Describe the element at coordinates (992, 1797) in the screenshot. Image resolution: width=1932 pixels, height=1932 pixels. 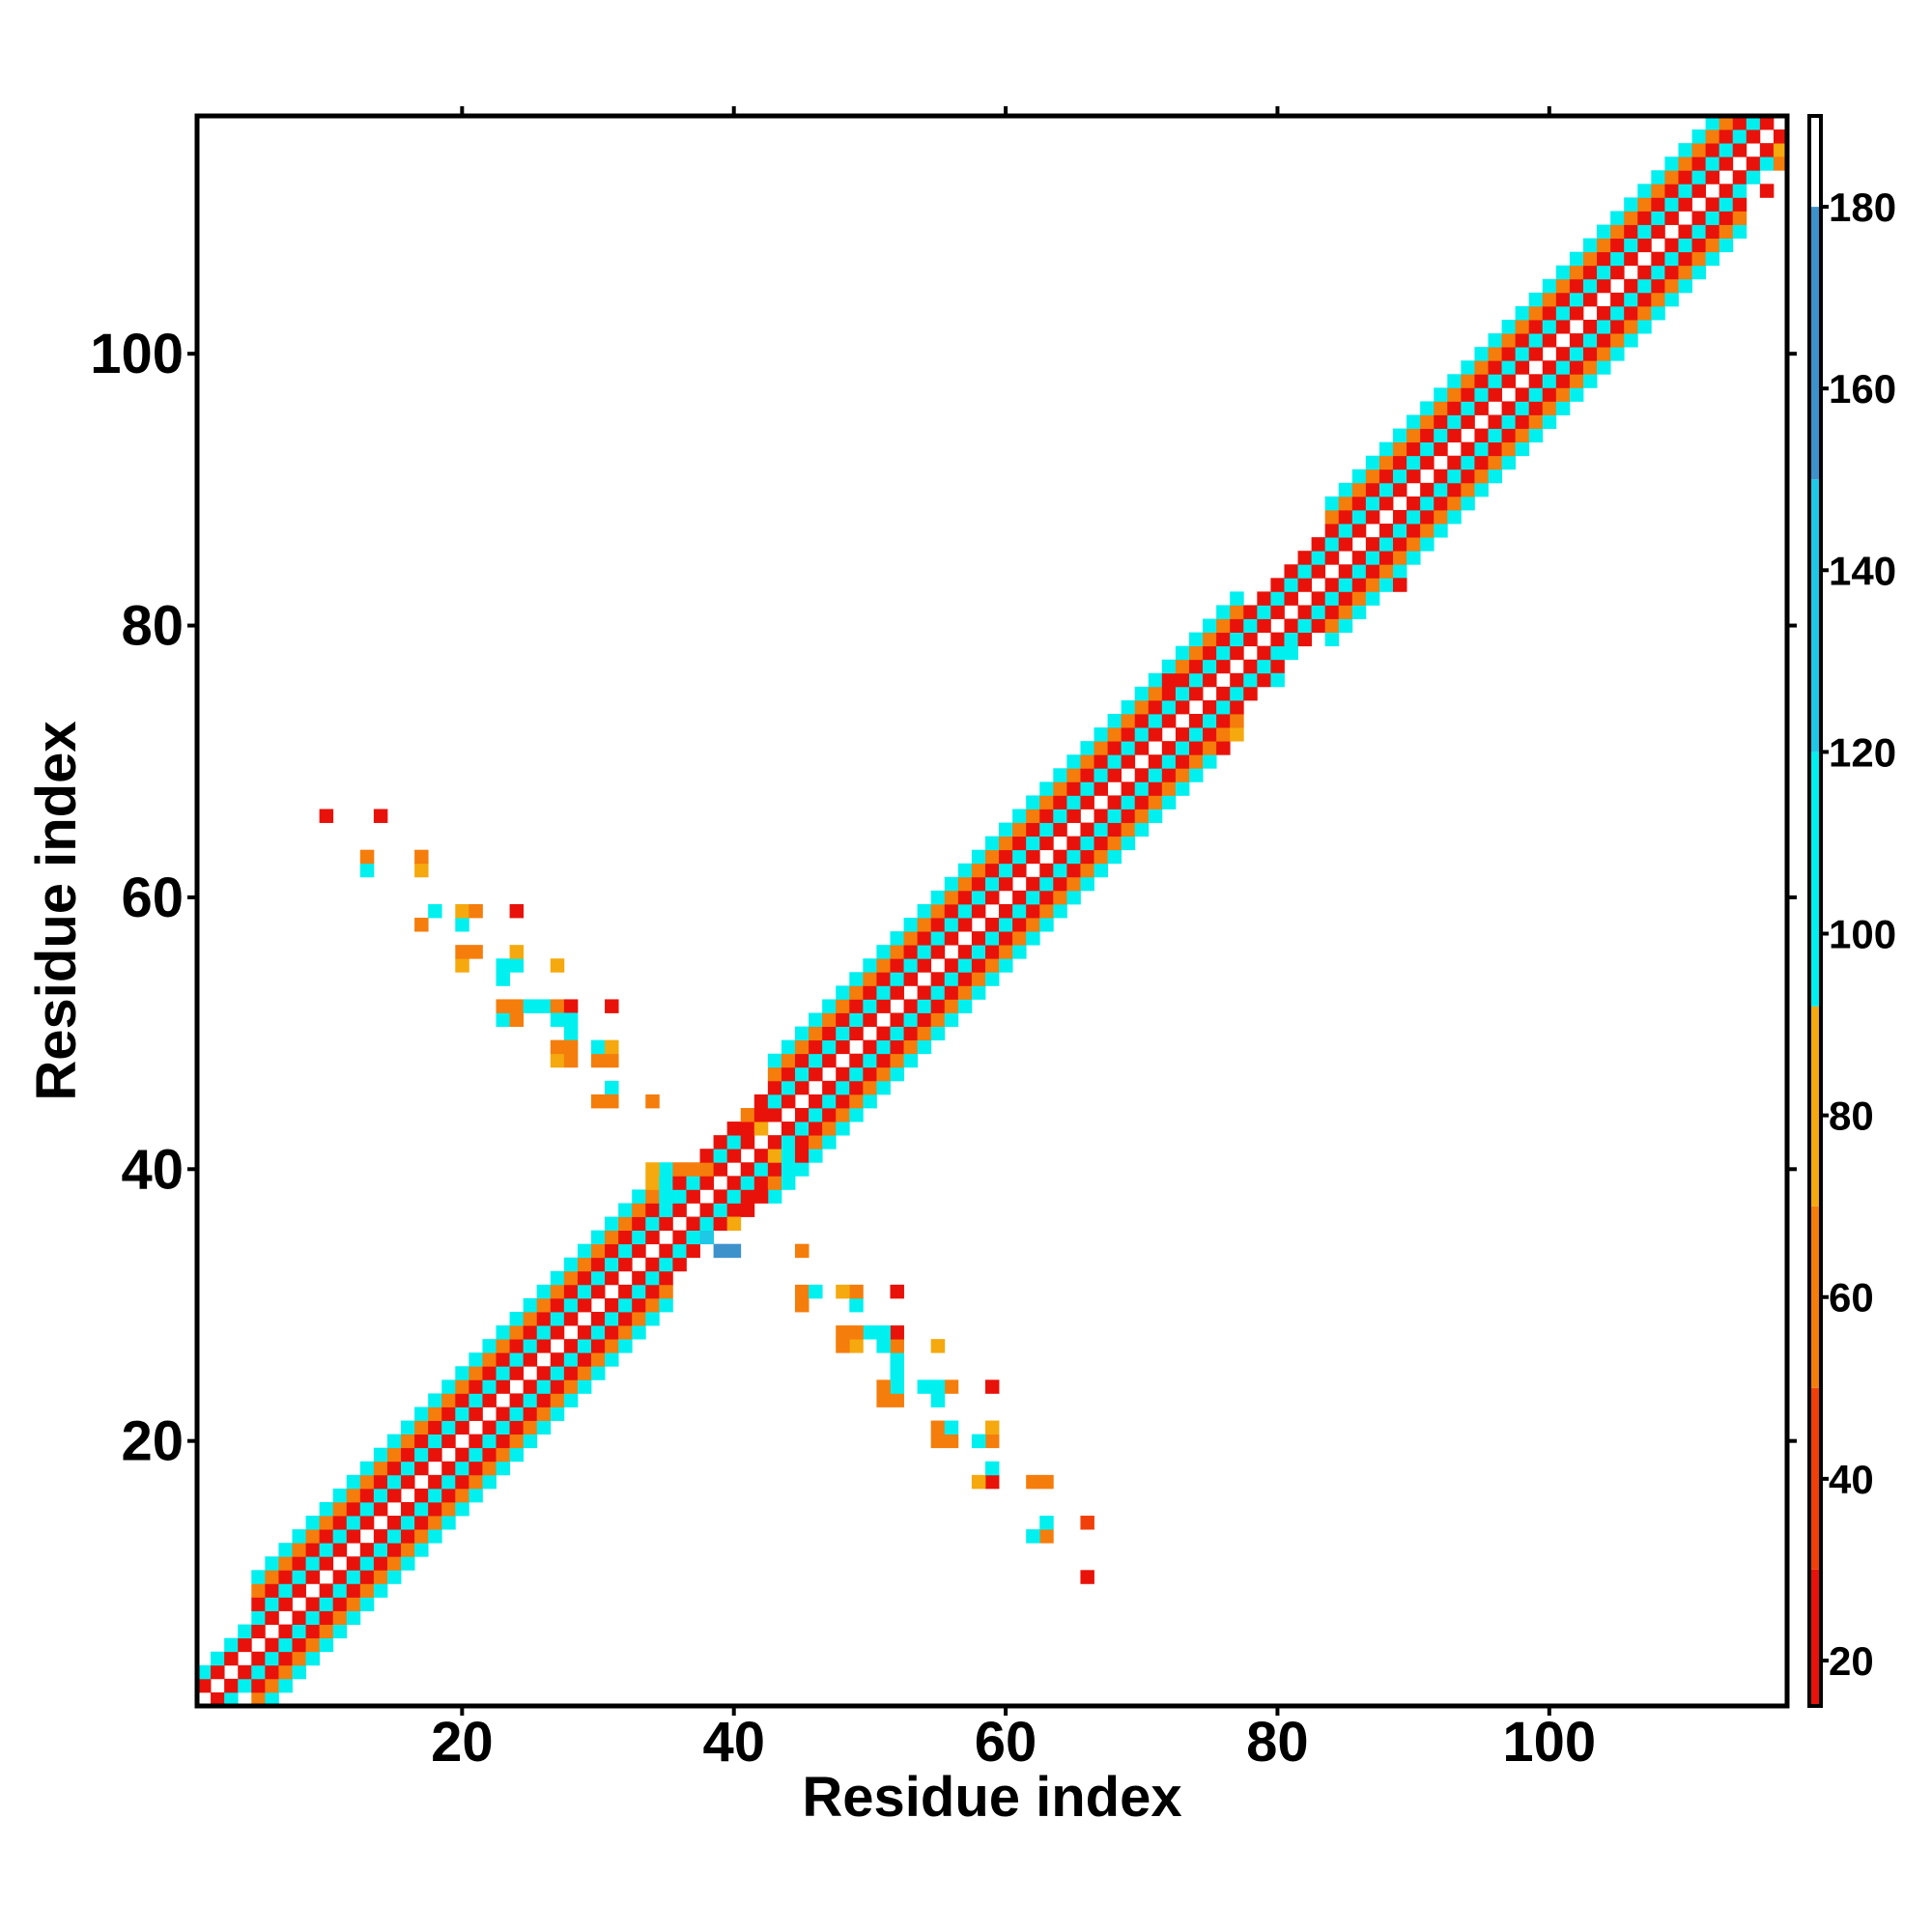
I see `x-axis-label: Residue index` at that location.